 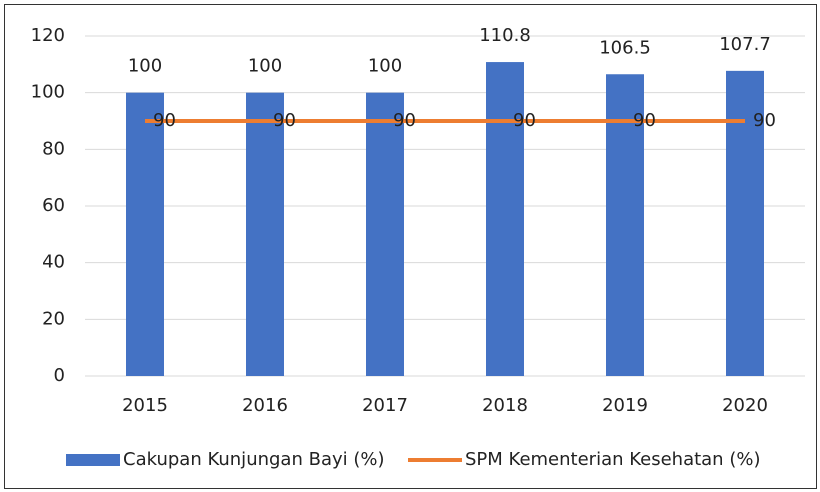 I want to click on x-tick-label: 2016, so click(x=265, y=405).